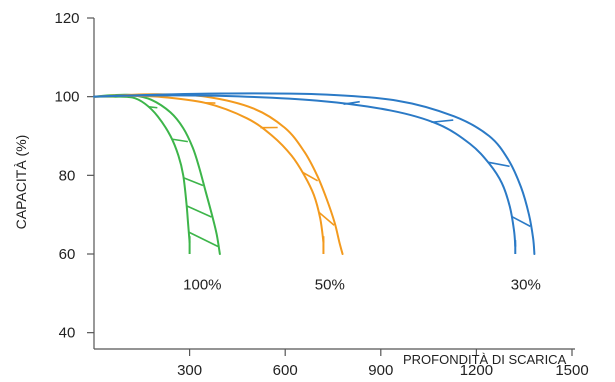  I want to click on x-ticks: 300 600 900 1200 1500, so click(383, 364).